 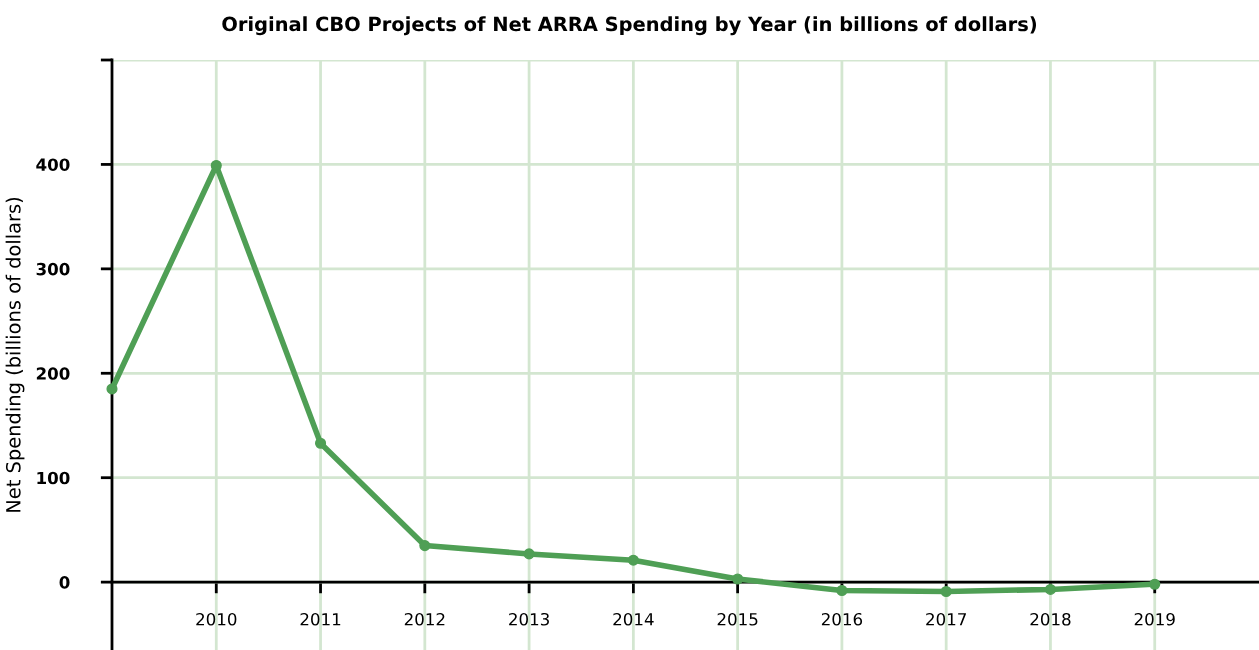 What do you see at coordinates (1154, 619) in the screenshot?
I see `x-tick-label: 2019` at bounding box center [1154, 619].